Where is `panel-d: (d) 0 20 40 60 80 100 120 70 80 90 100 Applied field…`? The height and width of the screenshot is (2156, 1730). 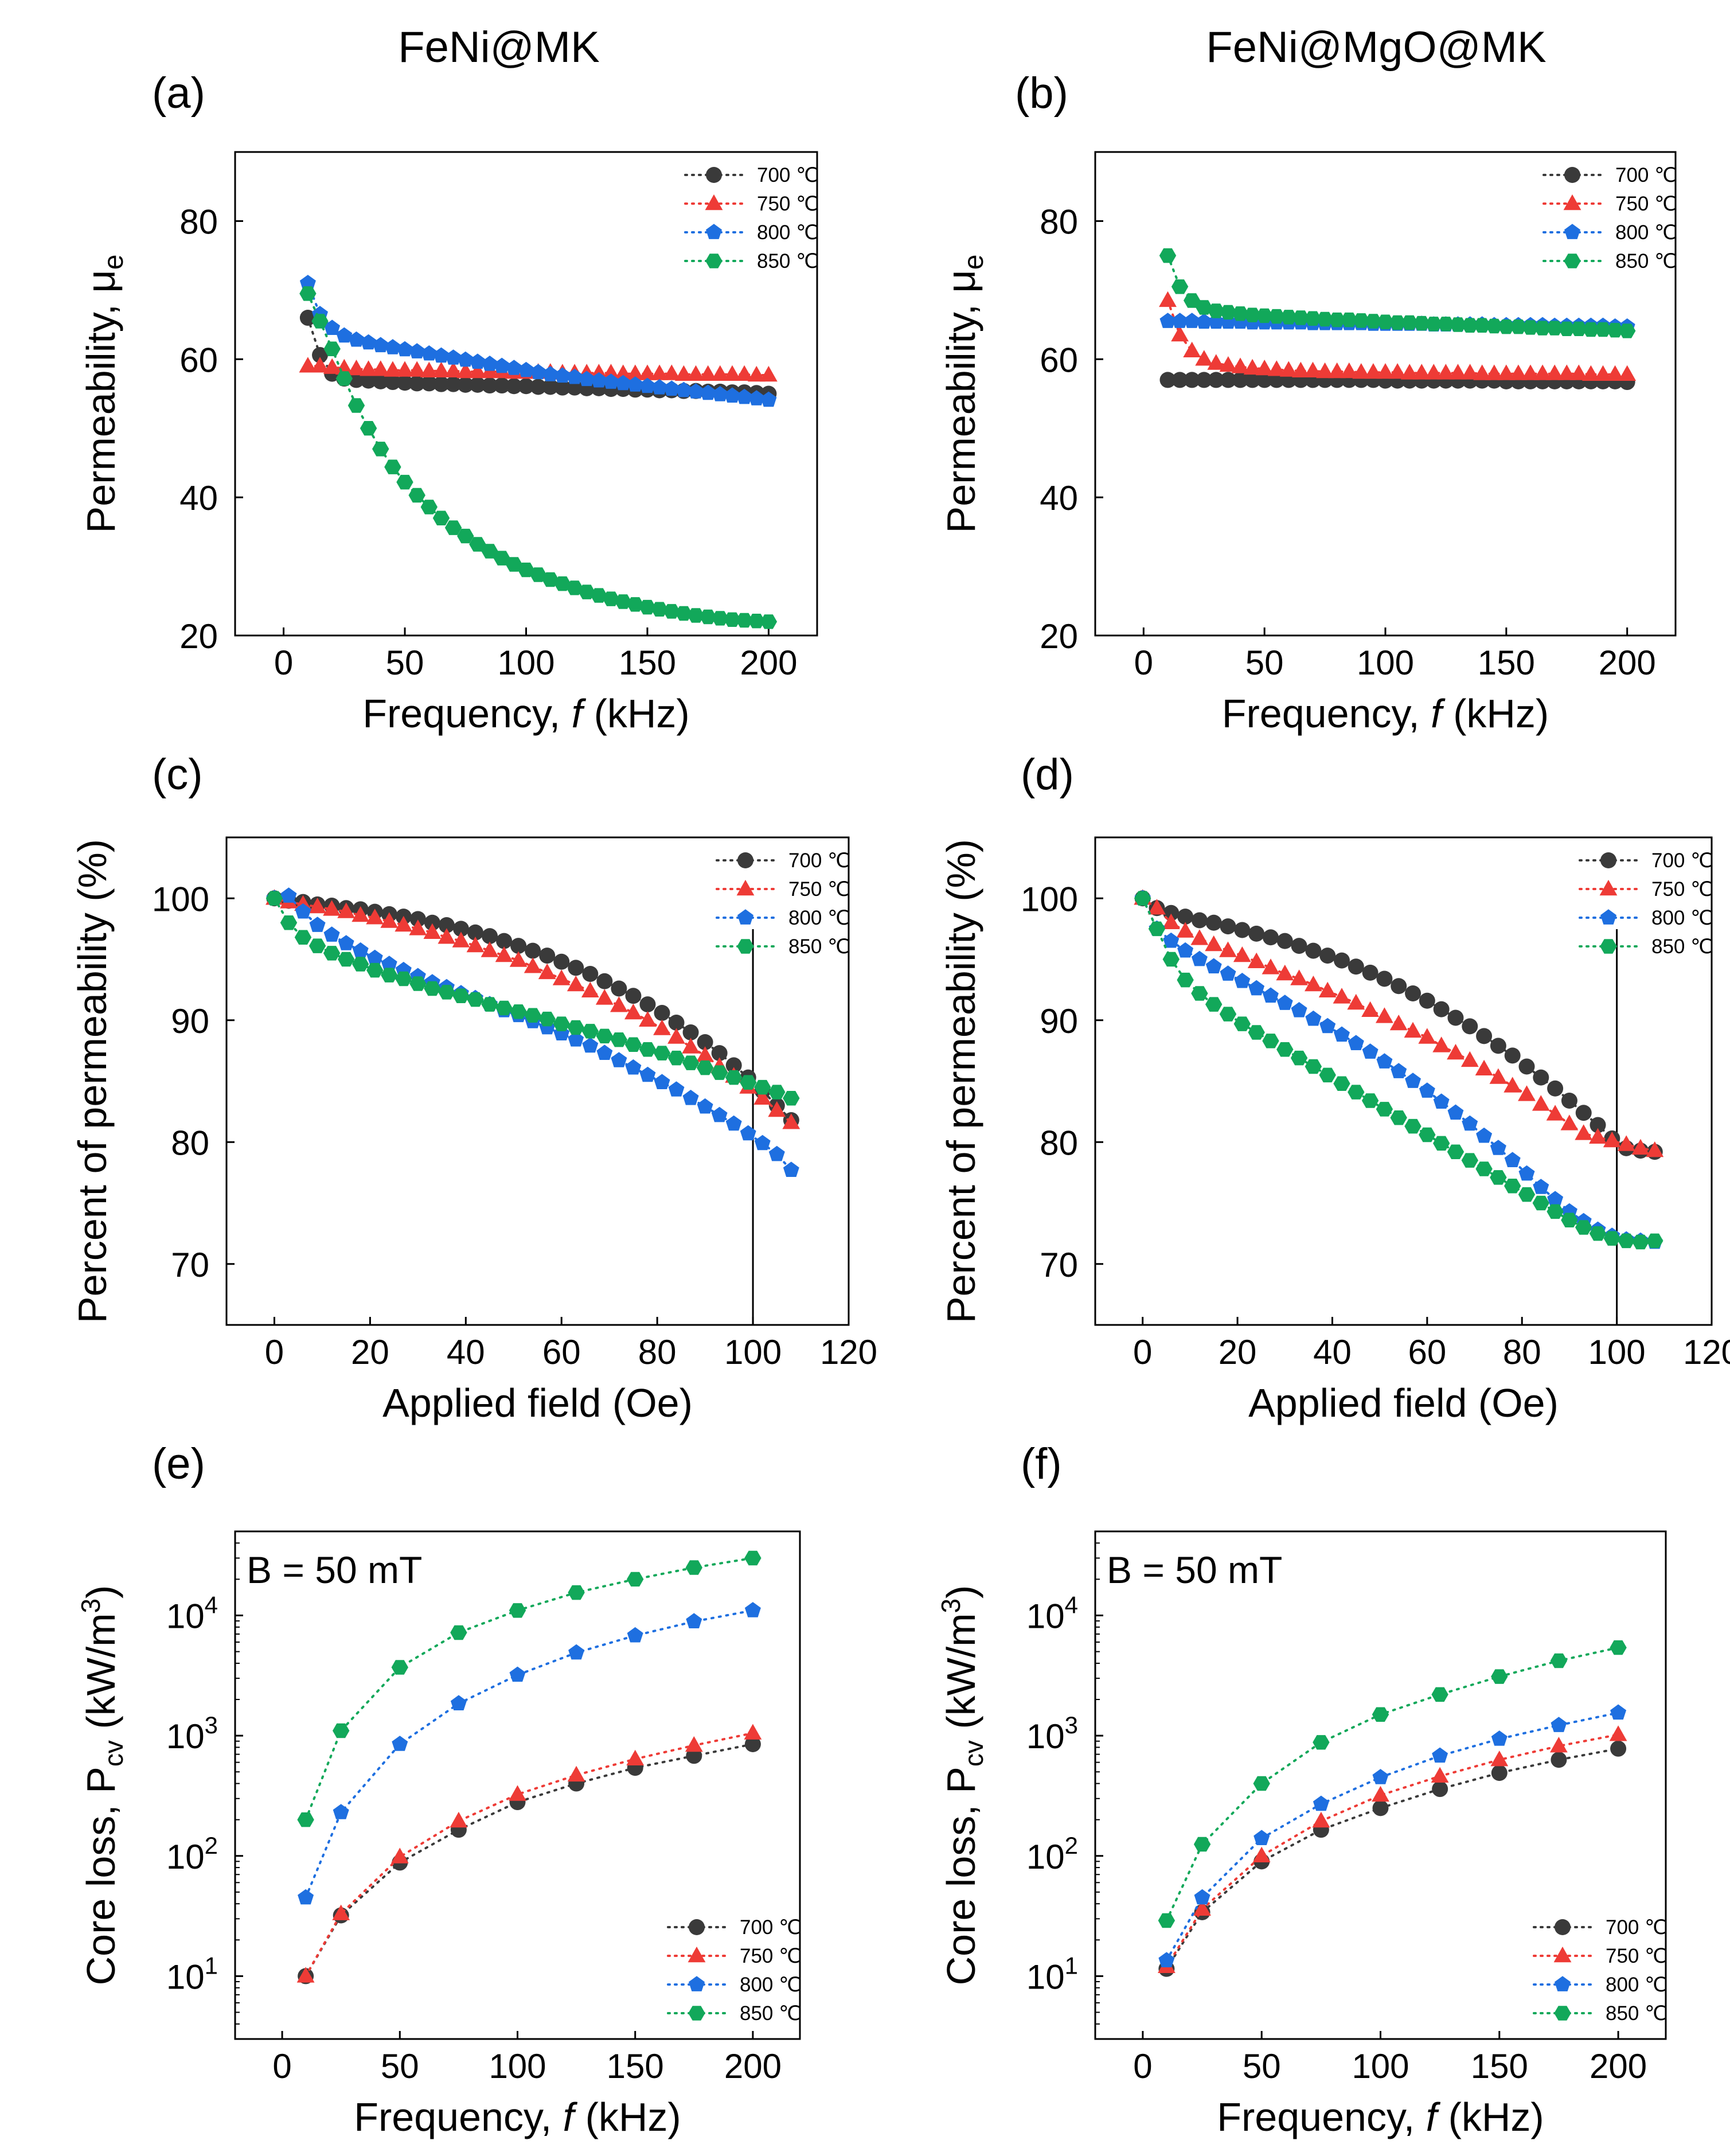
panel-d: (d) 0 20 40 60 80 100 120 70 80 90 100 Applied field… is located at coordinates (1334, 1087).